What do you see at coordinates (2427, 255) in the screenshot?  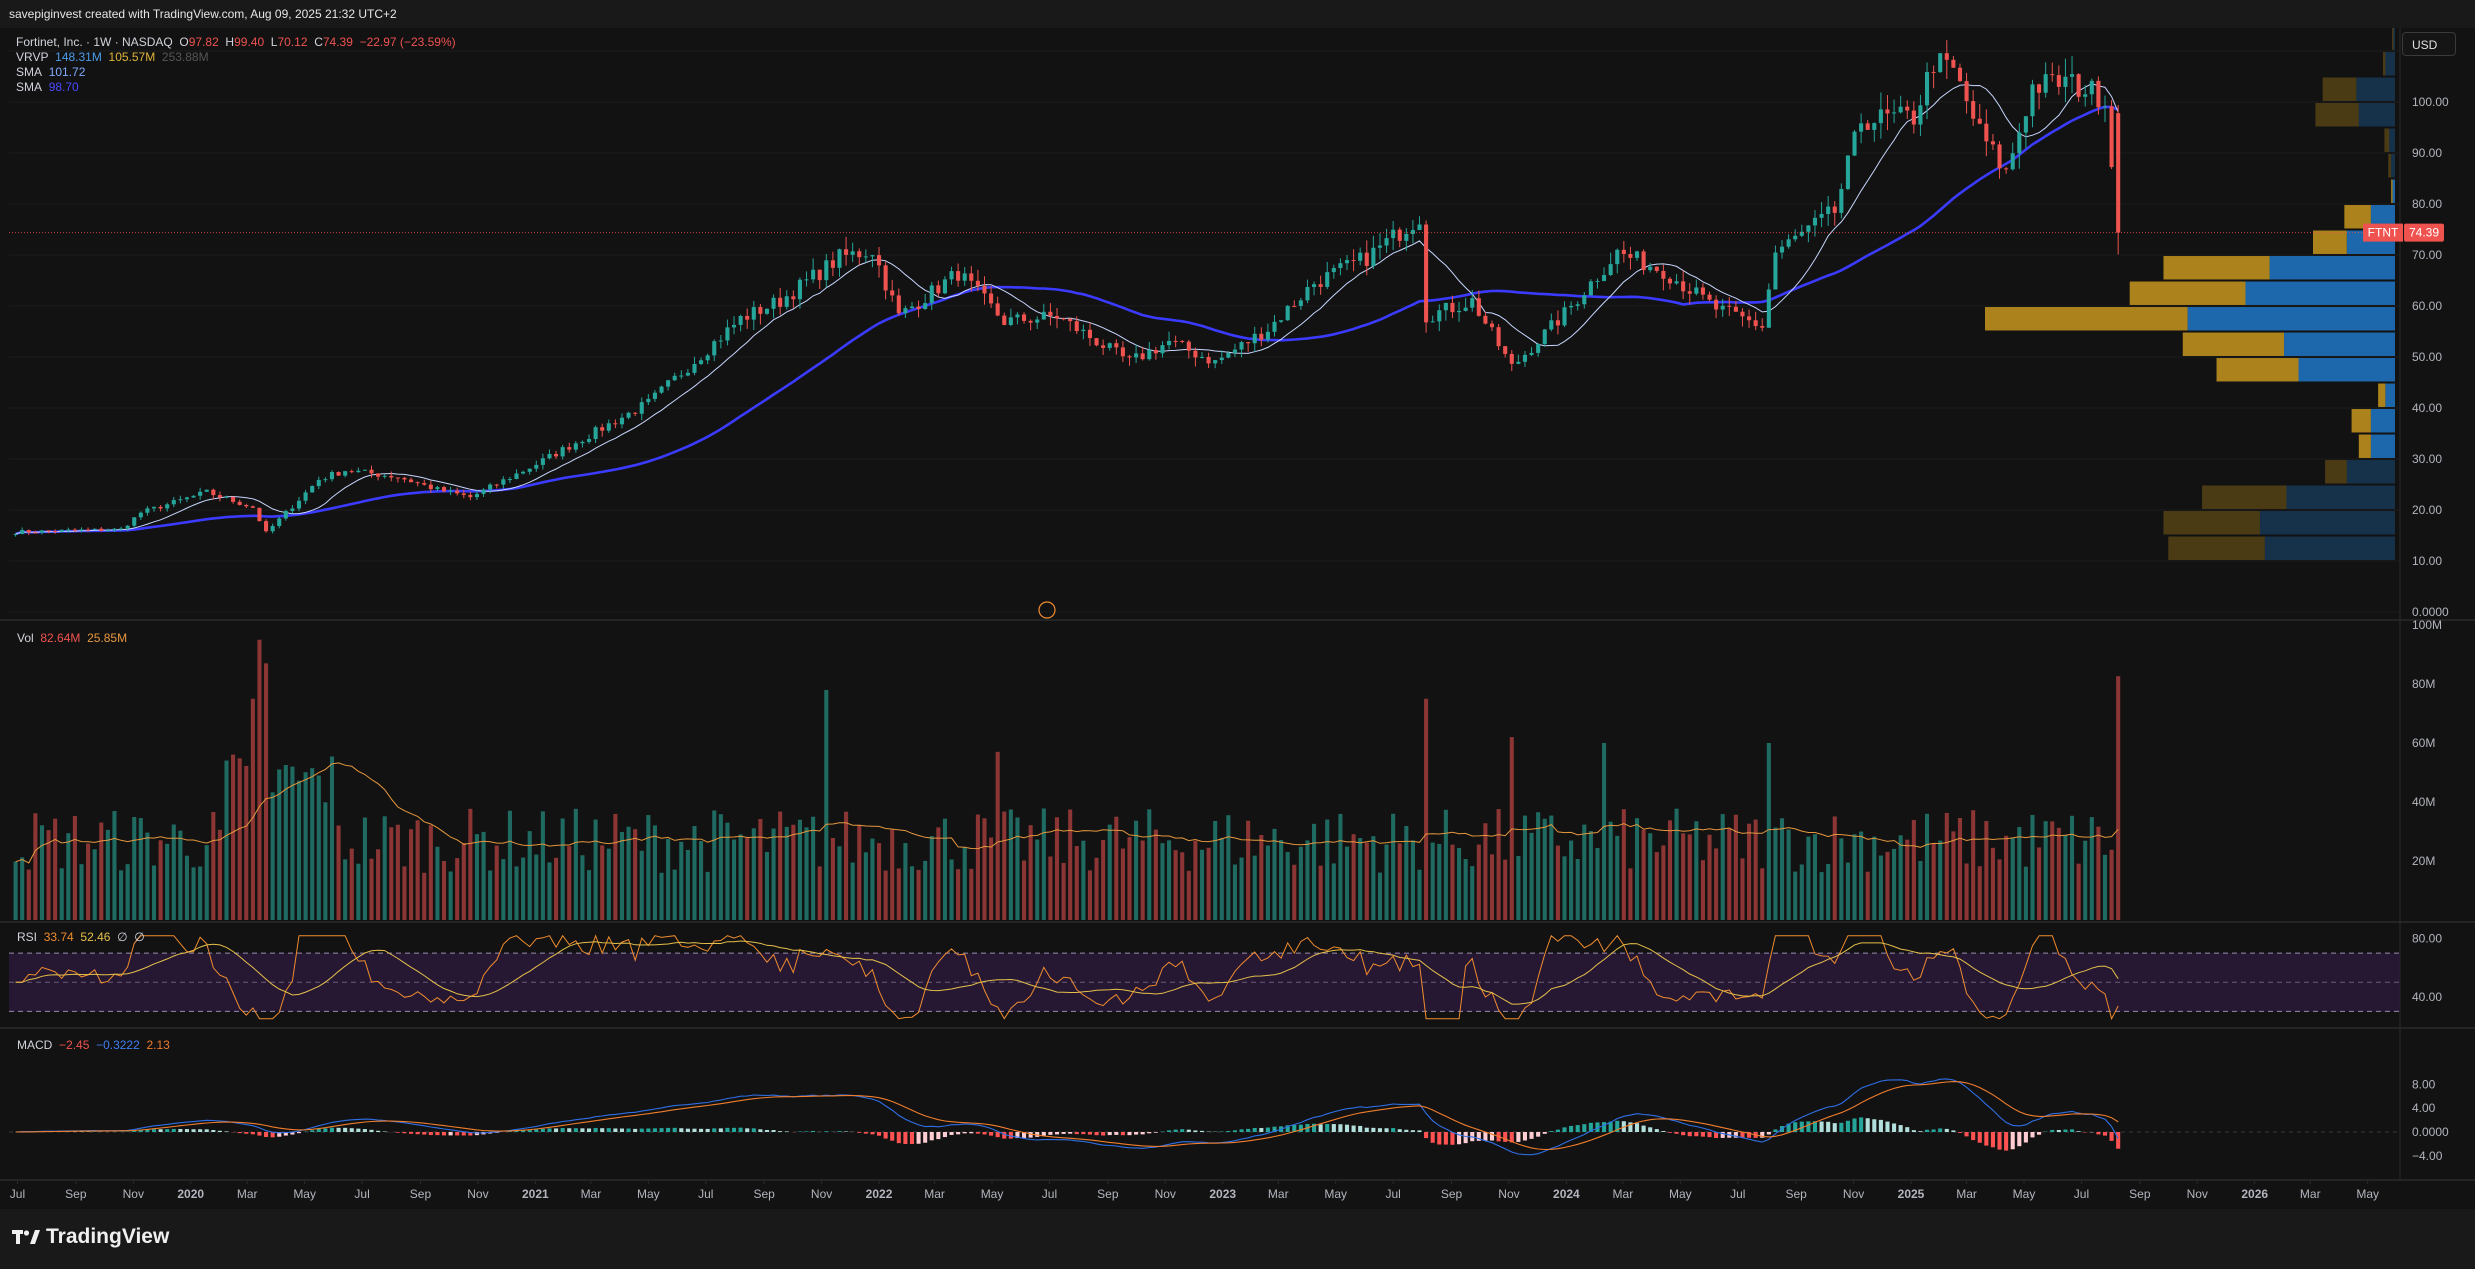 I see `price-tick-label: 70.00` at bounding box center [2427, 255].